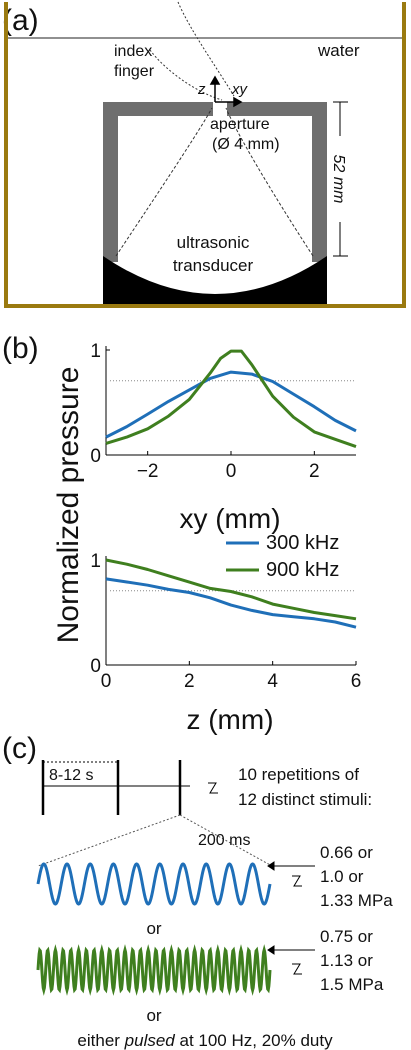 The image size is (411, 1050). Describe the element at coordinates (155, 840) in the screenshot. I see `zoom-lines` at that location.